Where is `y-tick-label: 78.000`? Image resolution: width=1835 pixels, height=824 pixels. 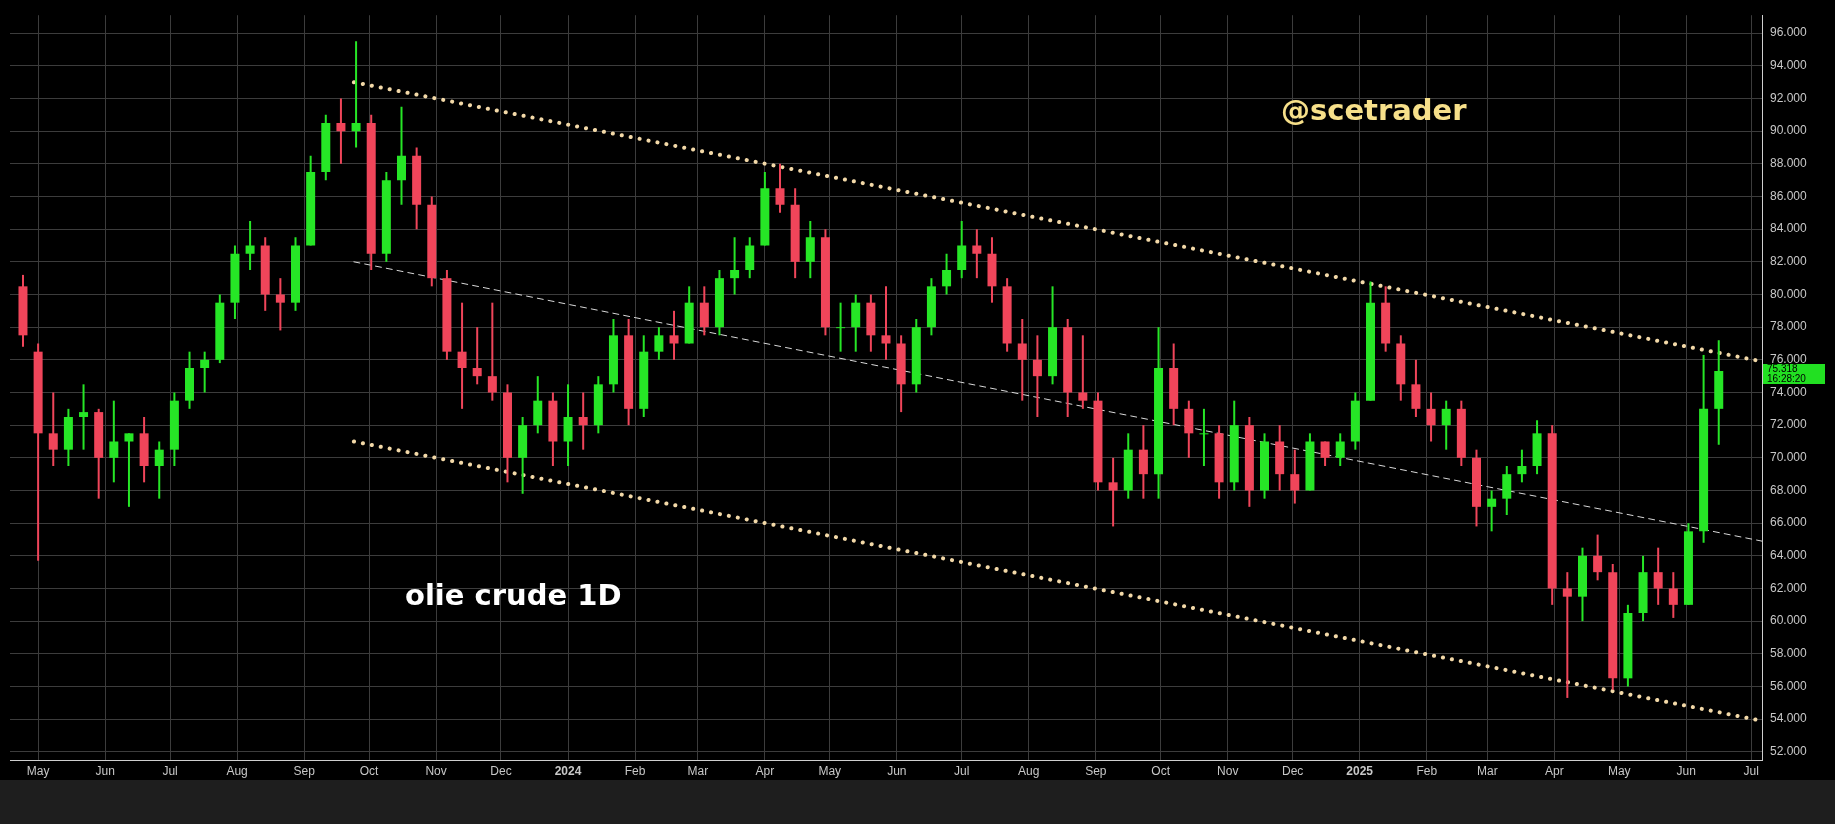
y-tick-label: 78.000 is located at coordinates (1789, 326).